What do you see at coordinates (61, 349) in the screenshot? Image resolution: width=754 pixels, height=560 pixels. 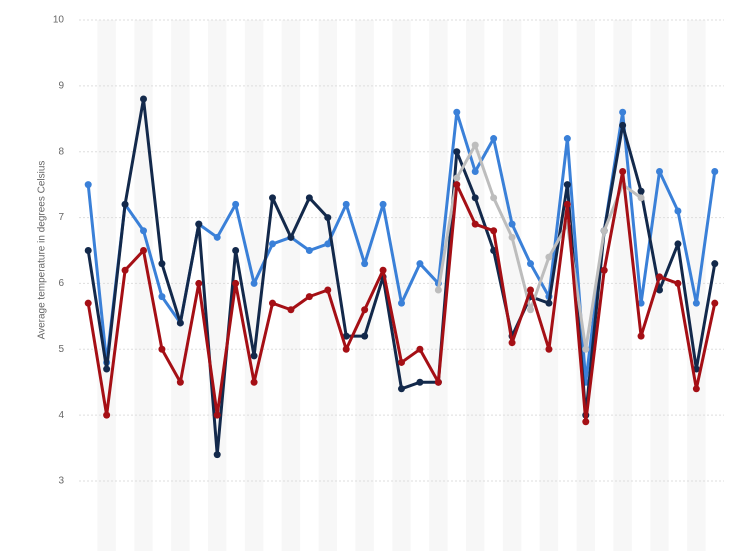 I see `y-tick-label: 5` at bounding box center [61, 349].